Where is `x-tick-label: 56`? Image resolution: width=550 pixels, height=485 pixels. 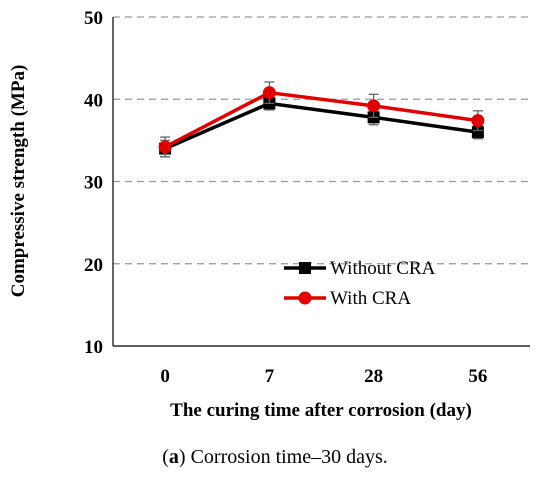
x-tick-label: 56 is located at coordinates (477, 376).